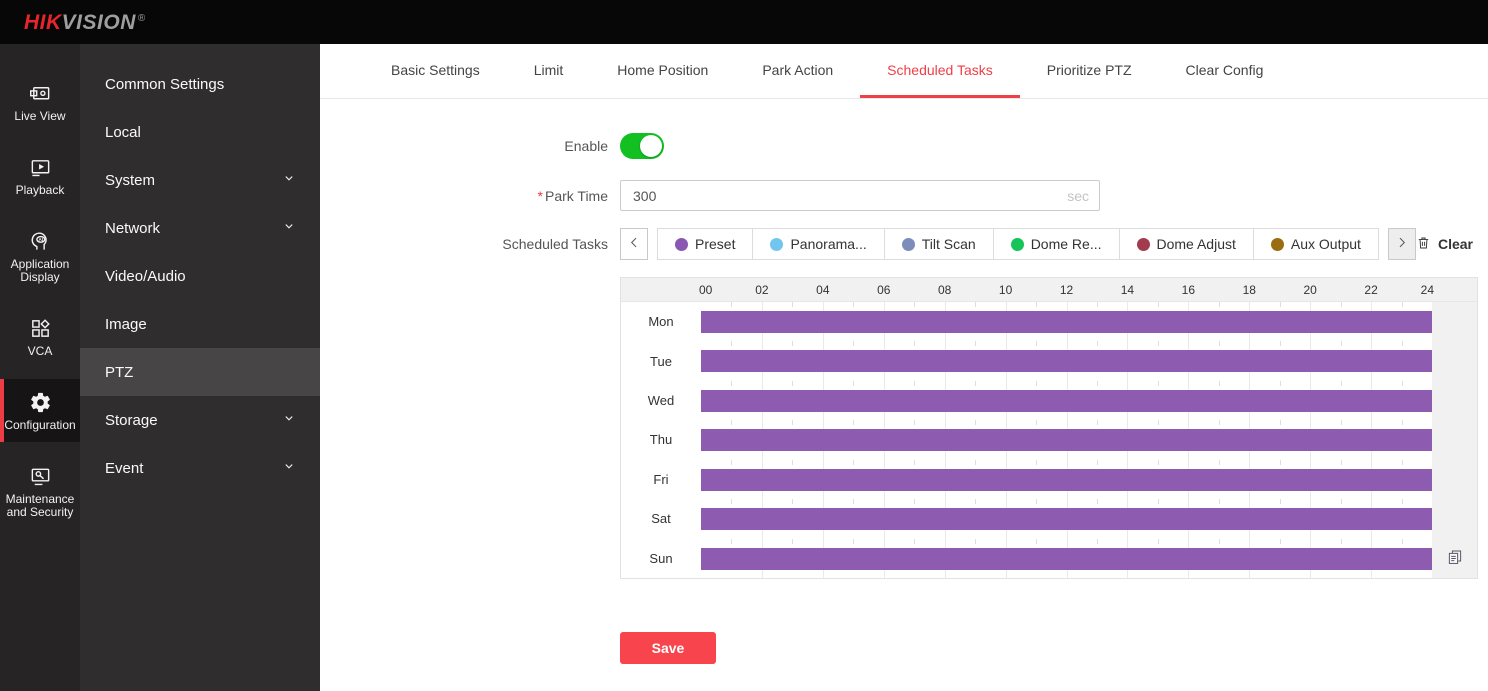 Image resolution: width=1488 pixels, height=691 pixels. I want to click on registered-mark: ®, so click(141, 18).